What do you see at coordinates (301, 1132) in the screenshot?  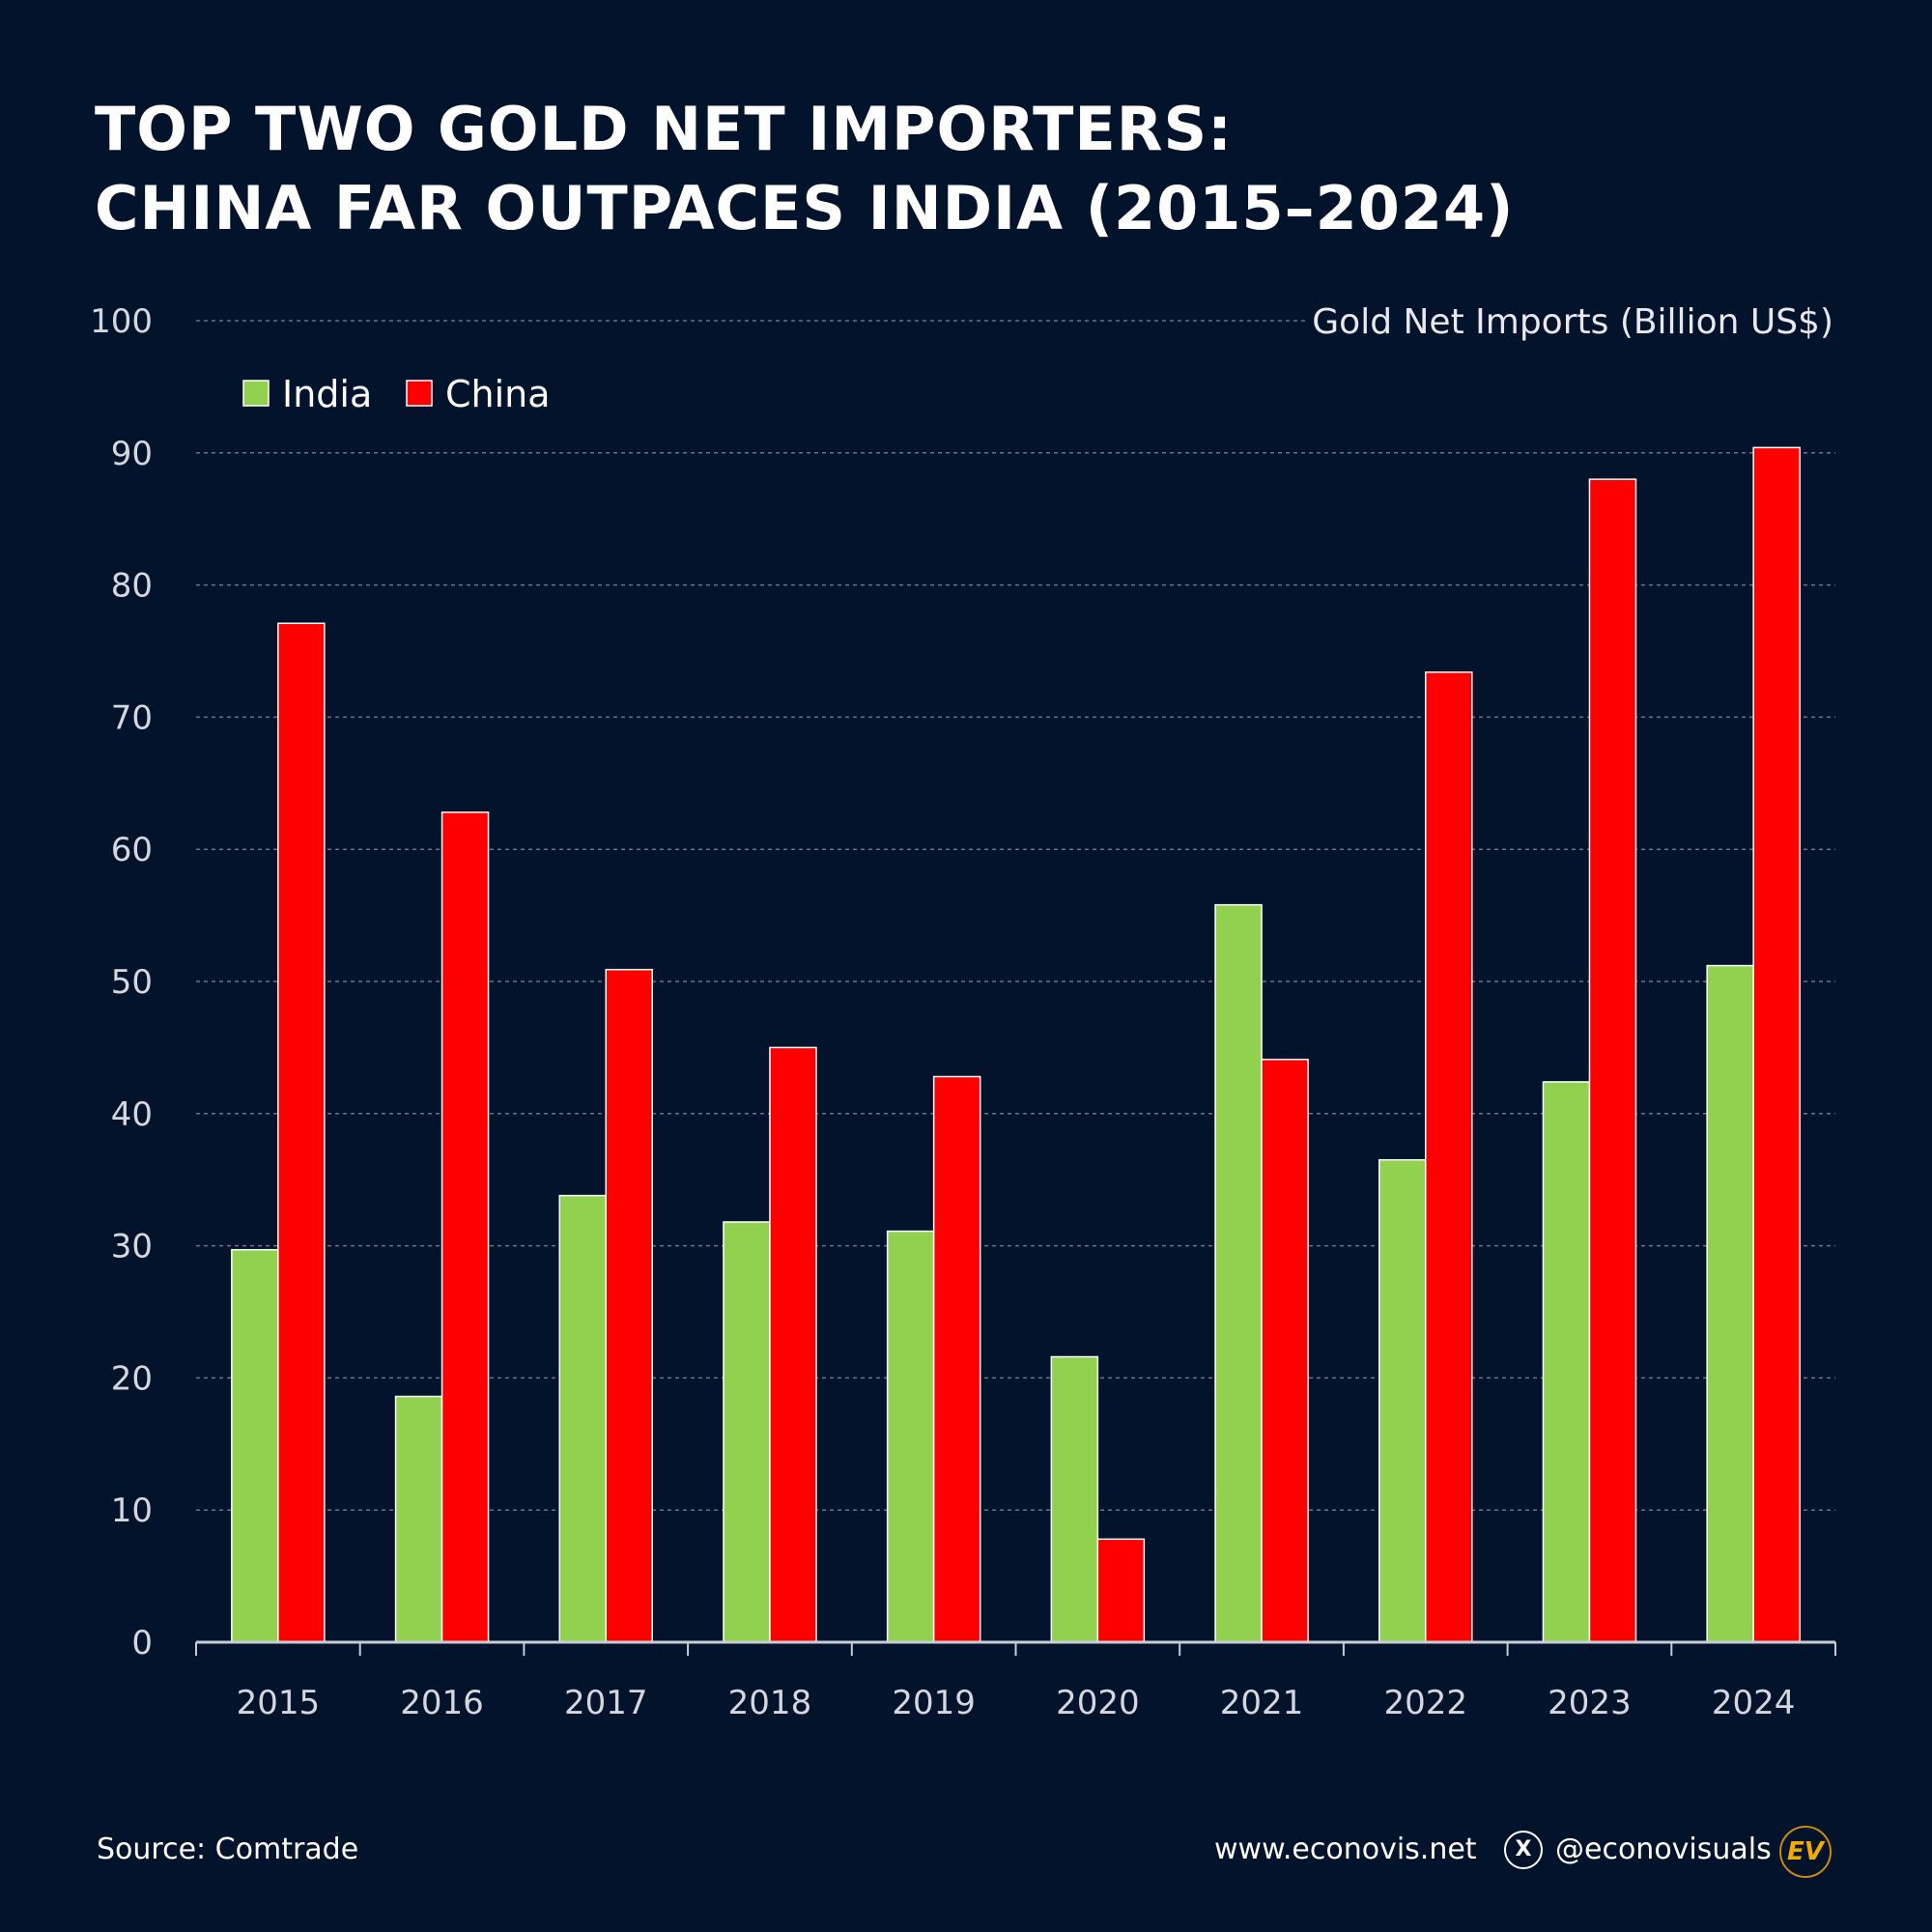 I see `bar-china-2015` at bounding box center [301, 1132].